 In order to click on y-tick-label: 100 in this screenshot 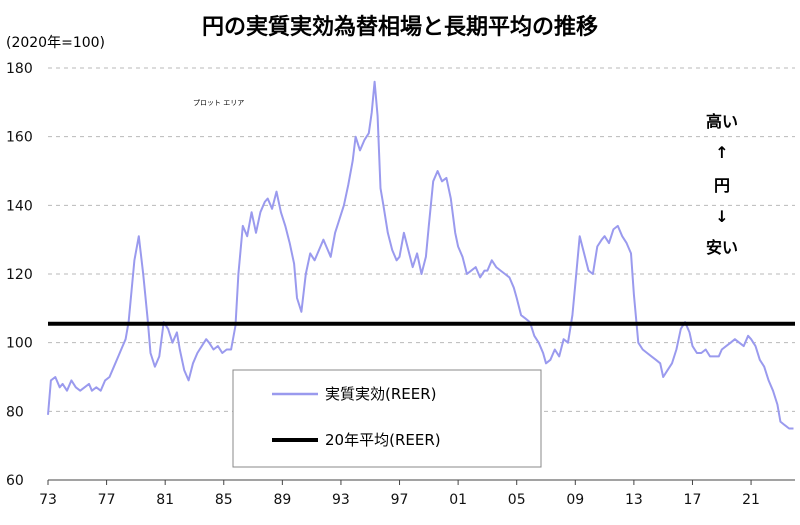, I will do `click(19, 344)`.